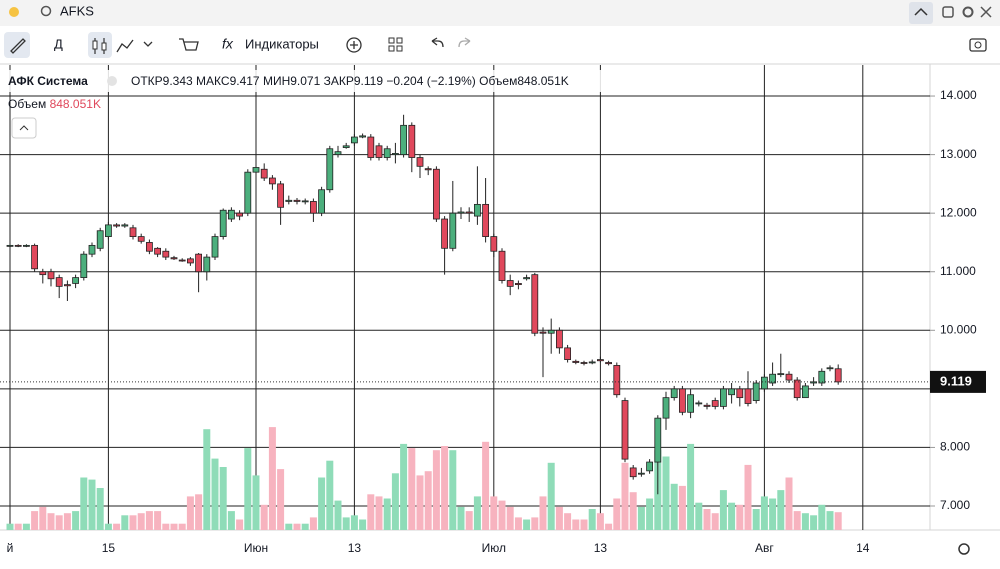 The width and height of the screenshot is (1000, 569). I want to click on cart-icon, so click(189, 44).